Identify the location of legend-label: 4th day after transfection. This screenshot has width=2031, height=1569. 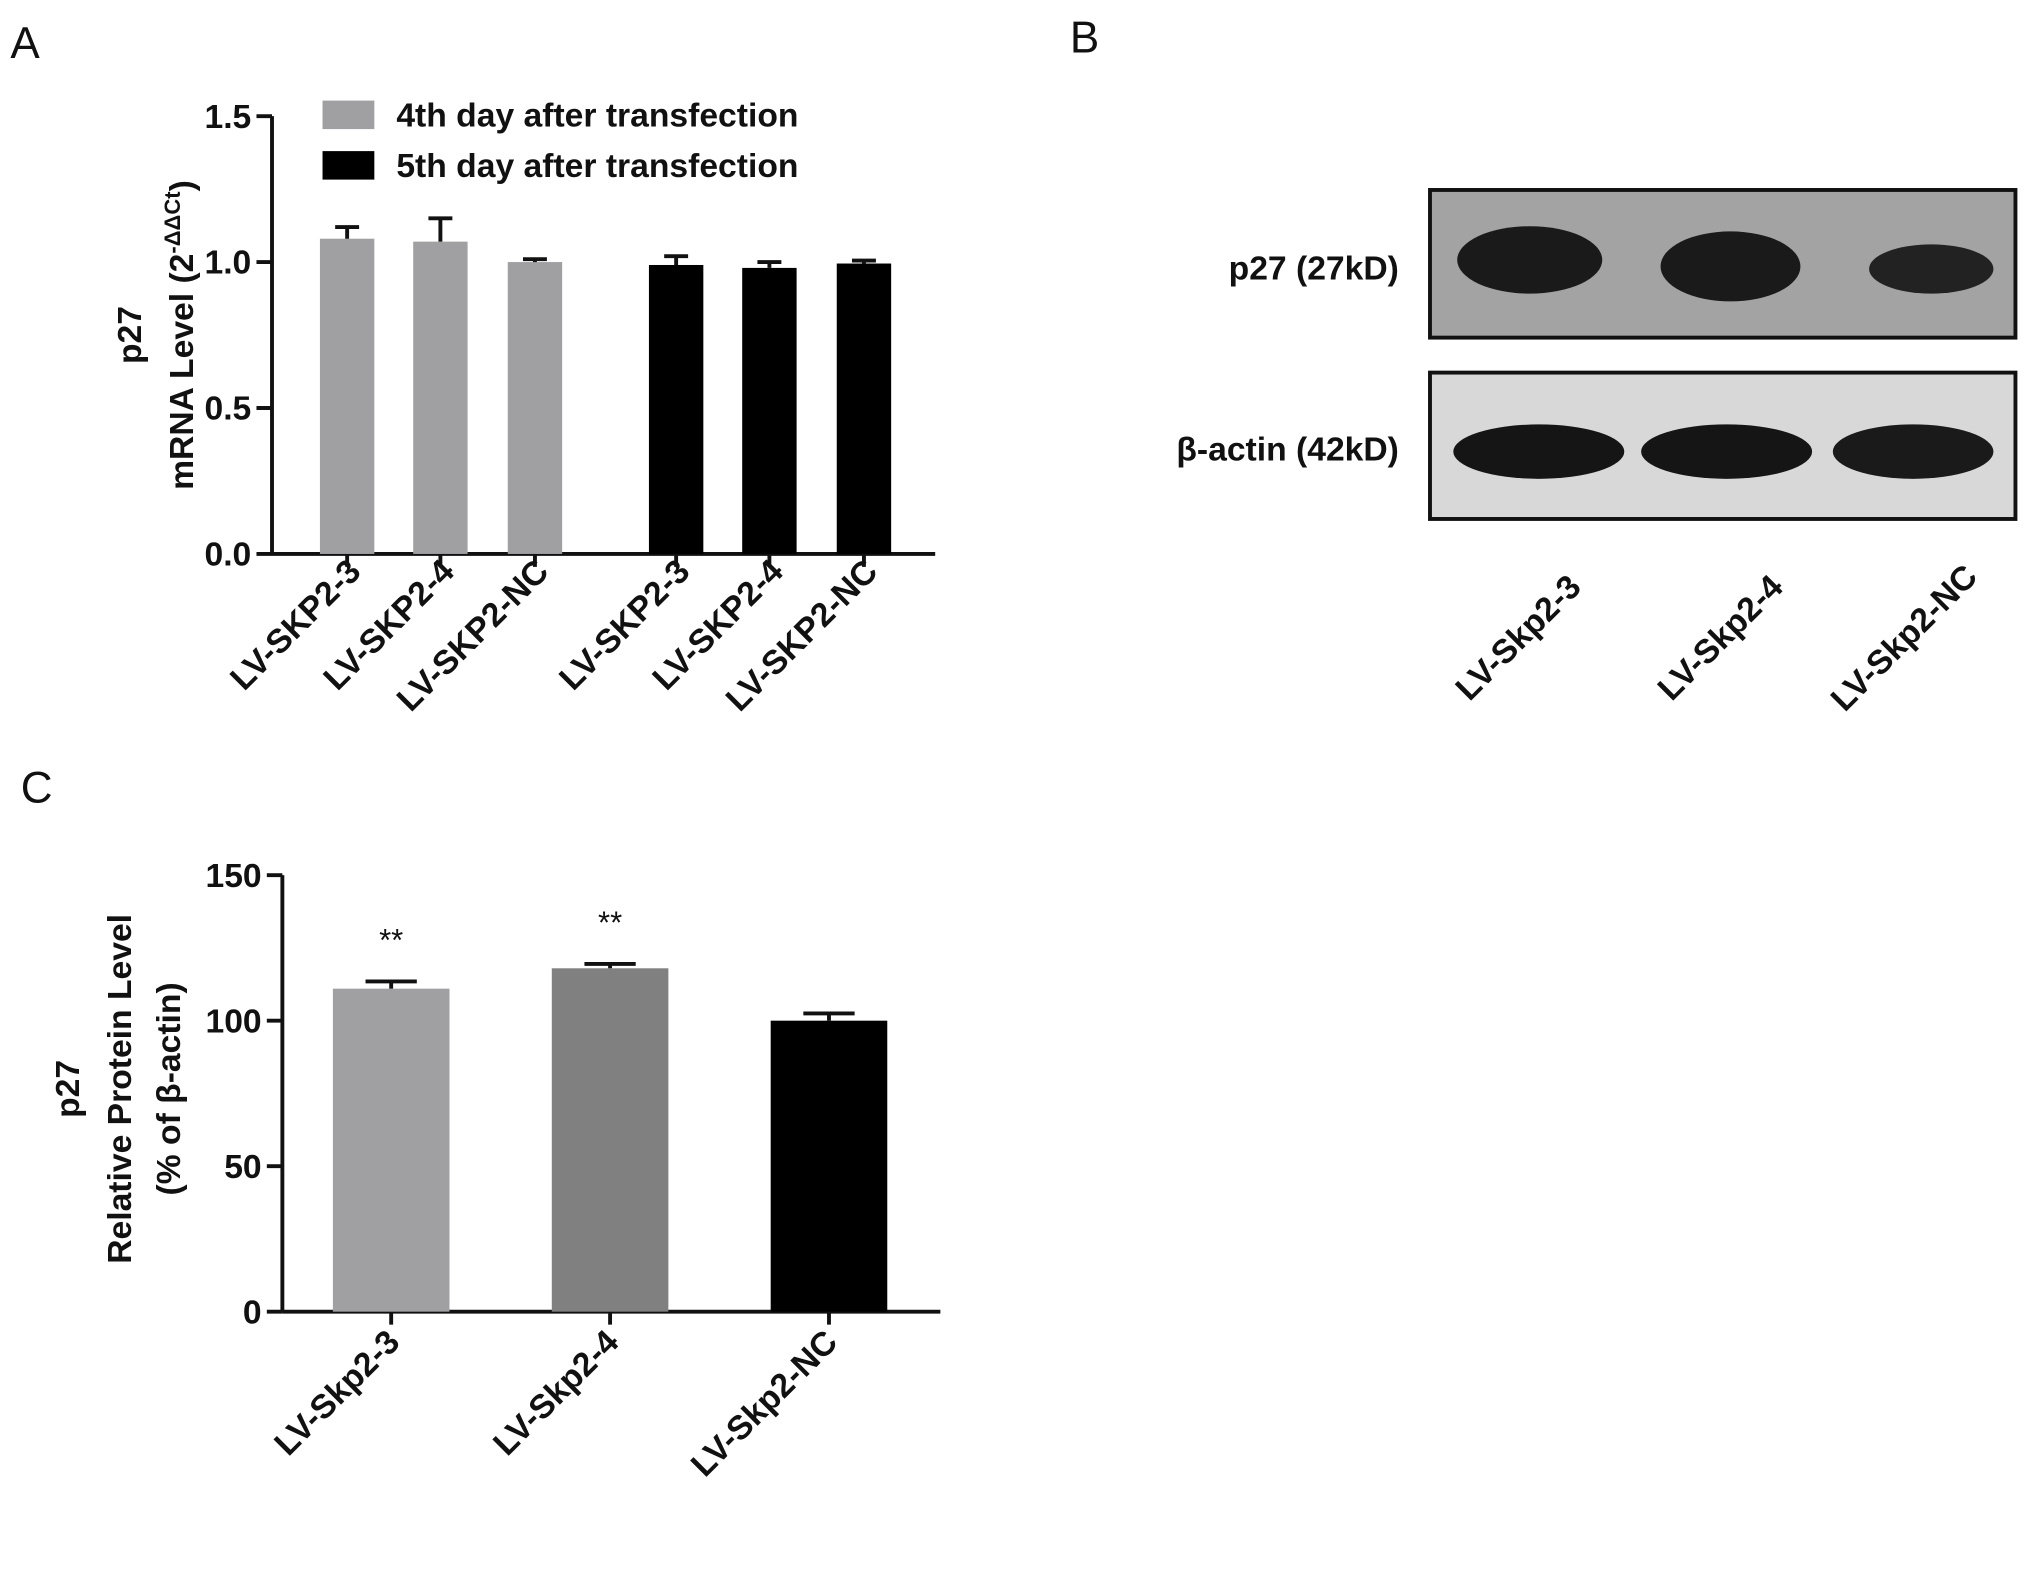
(597, 115).